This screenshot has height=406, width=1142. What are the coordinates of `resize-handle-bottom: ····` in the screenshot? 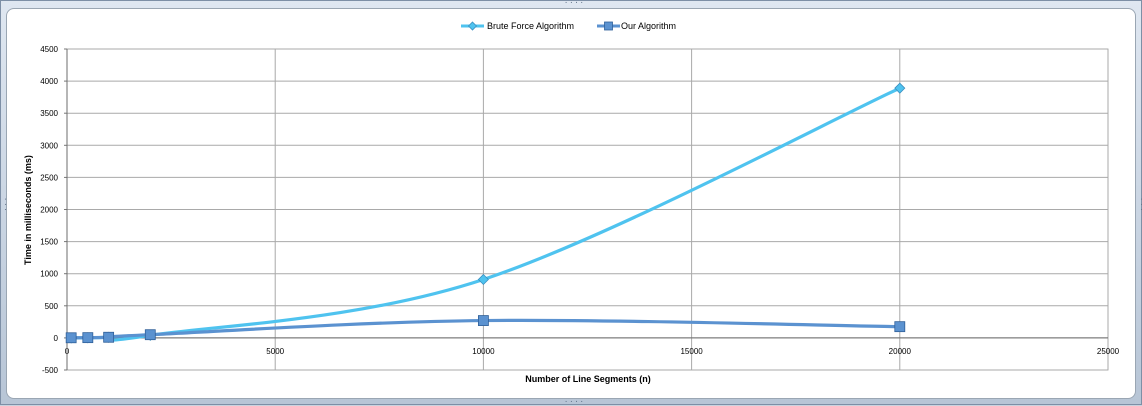 It's located at (574, 402).